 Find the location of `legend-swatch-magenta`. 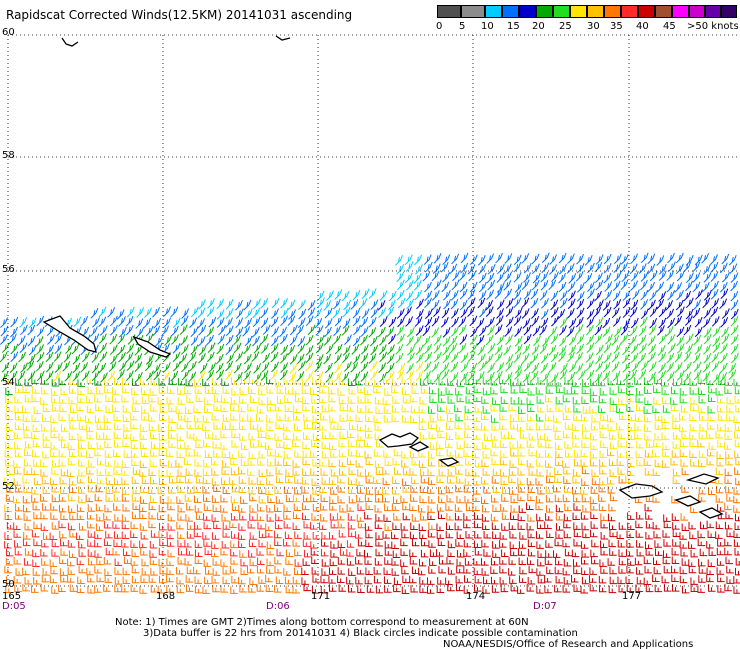

legend-swatch-magenta is located at coordinates (680, 11).